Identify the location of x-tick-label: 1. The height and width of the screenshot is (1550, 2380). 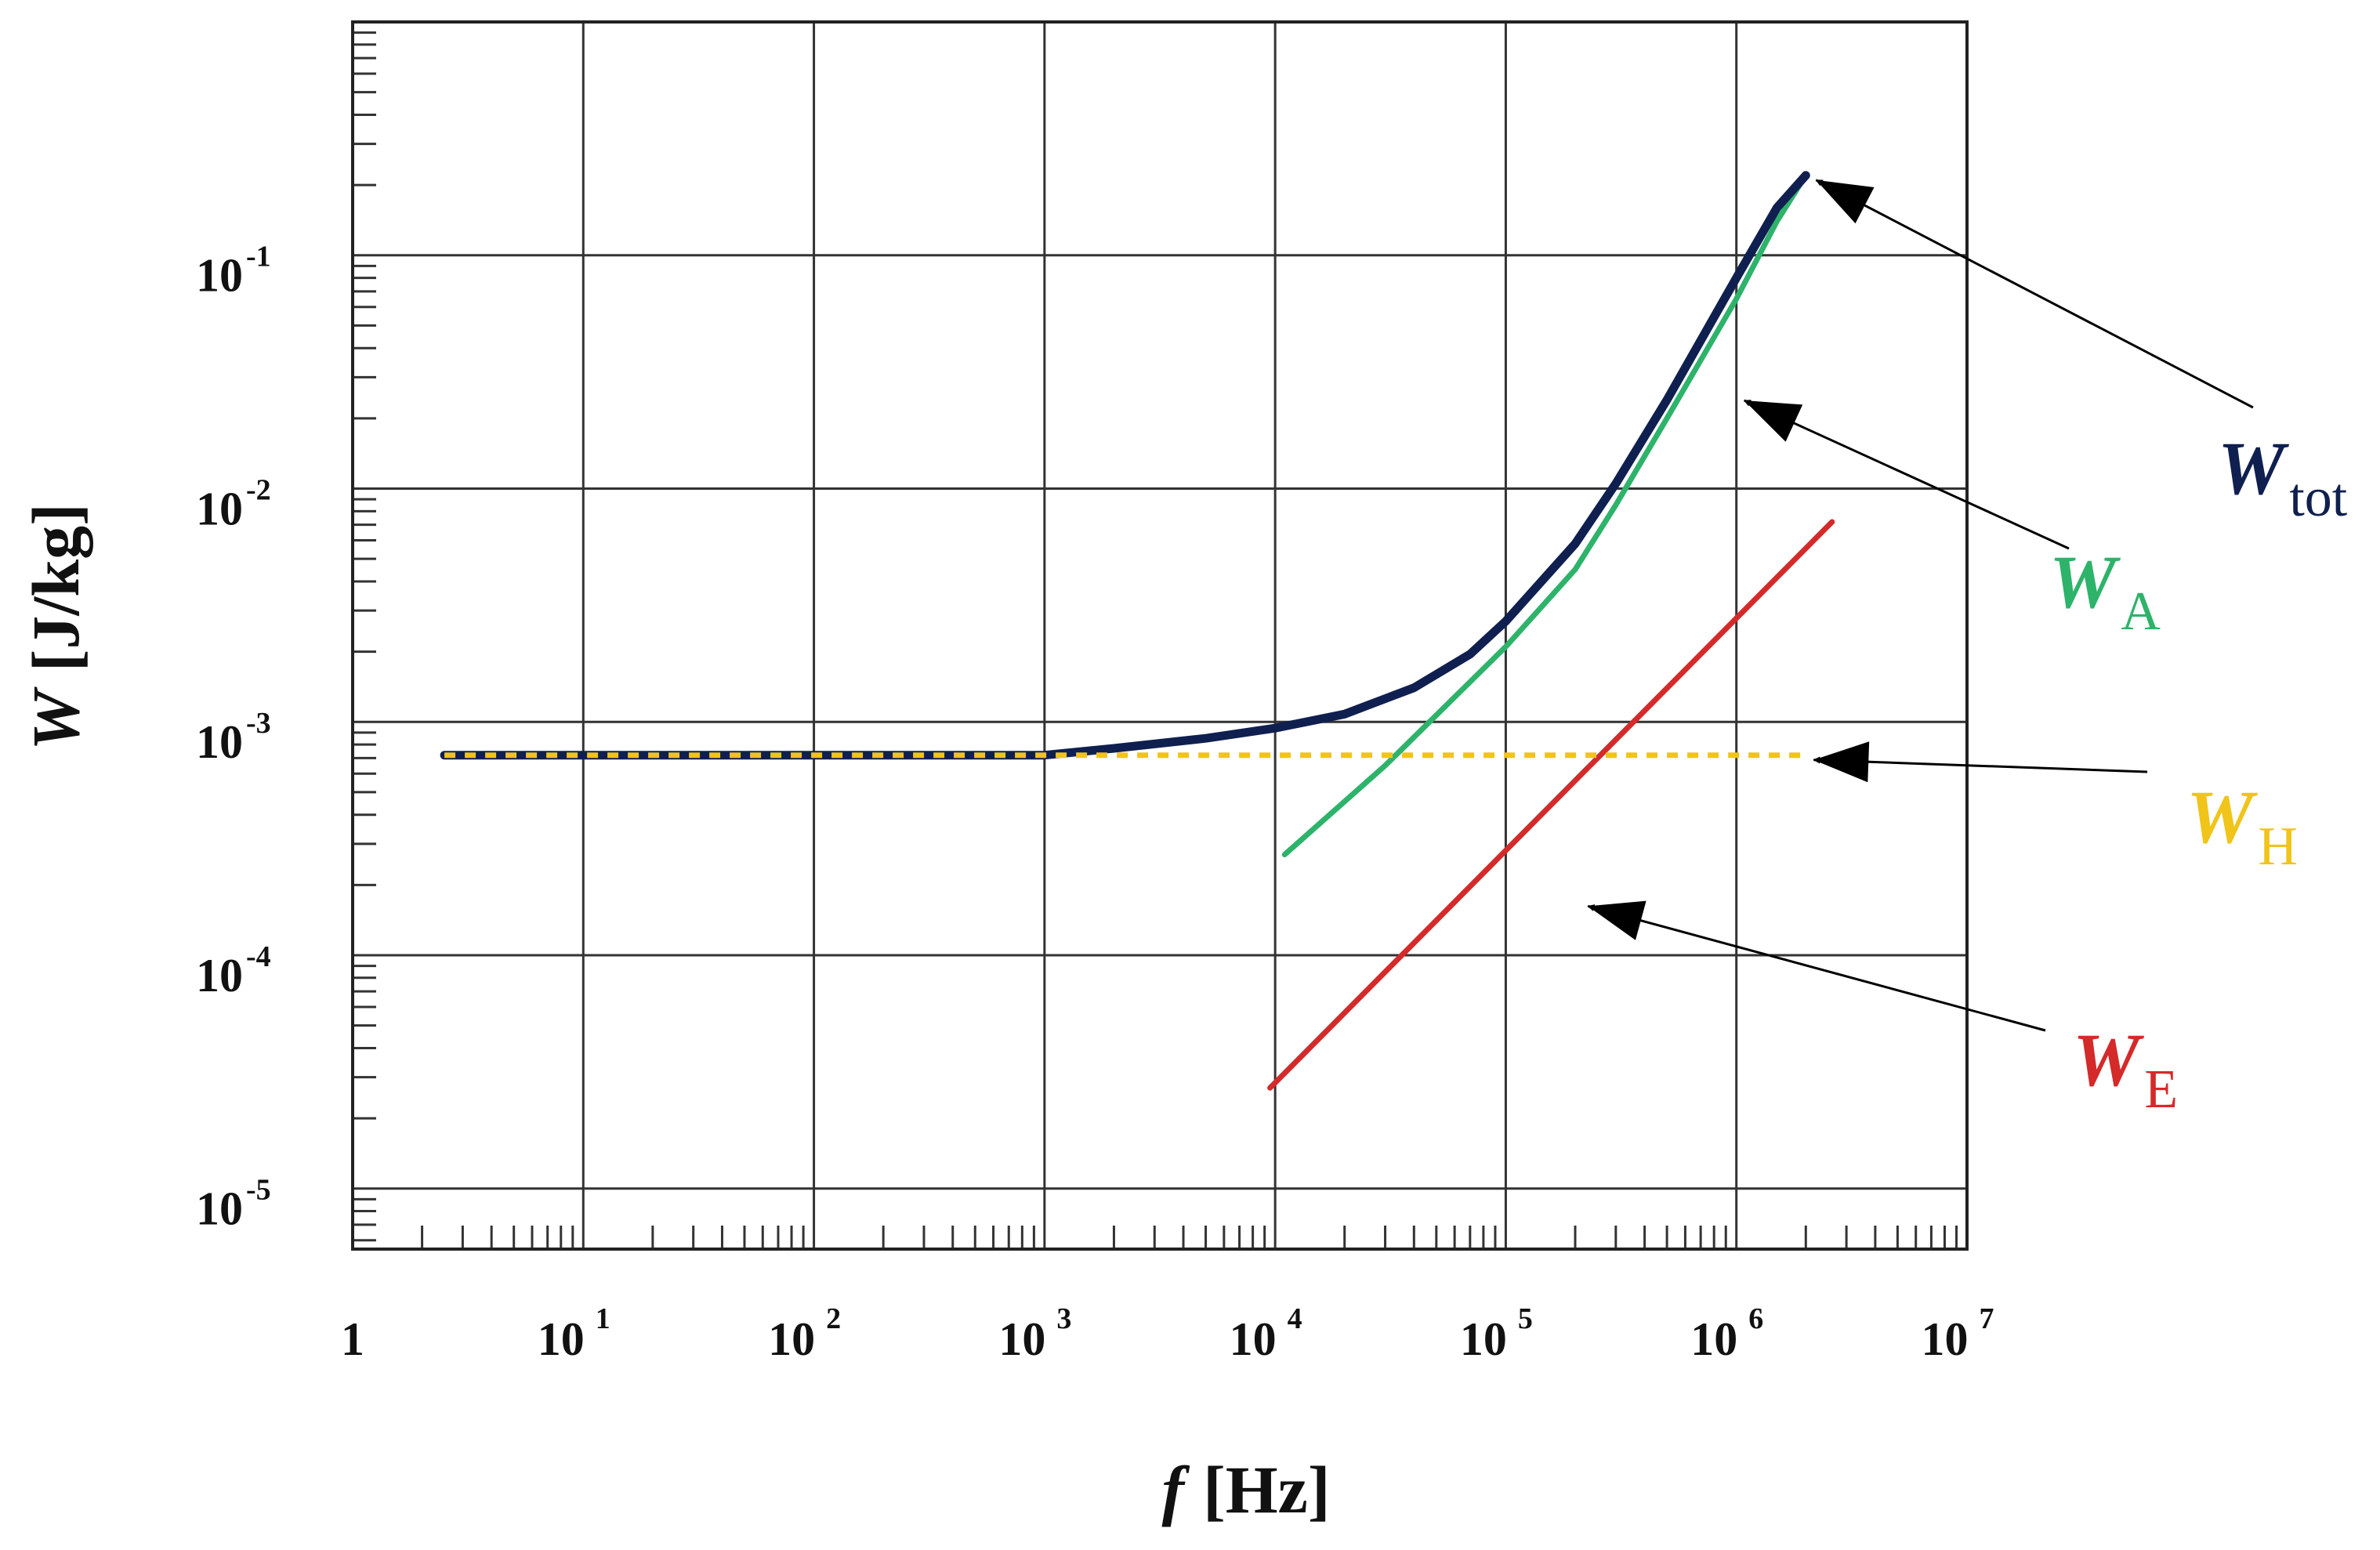
(352, 1339).